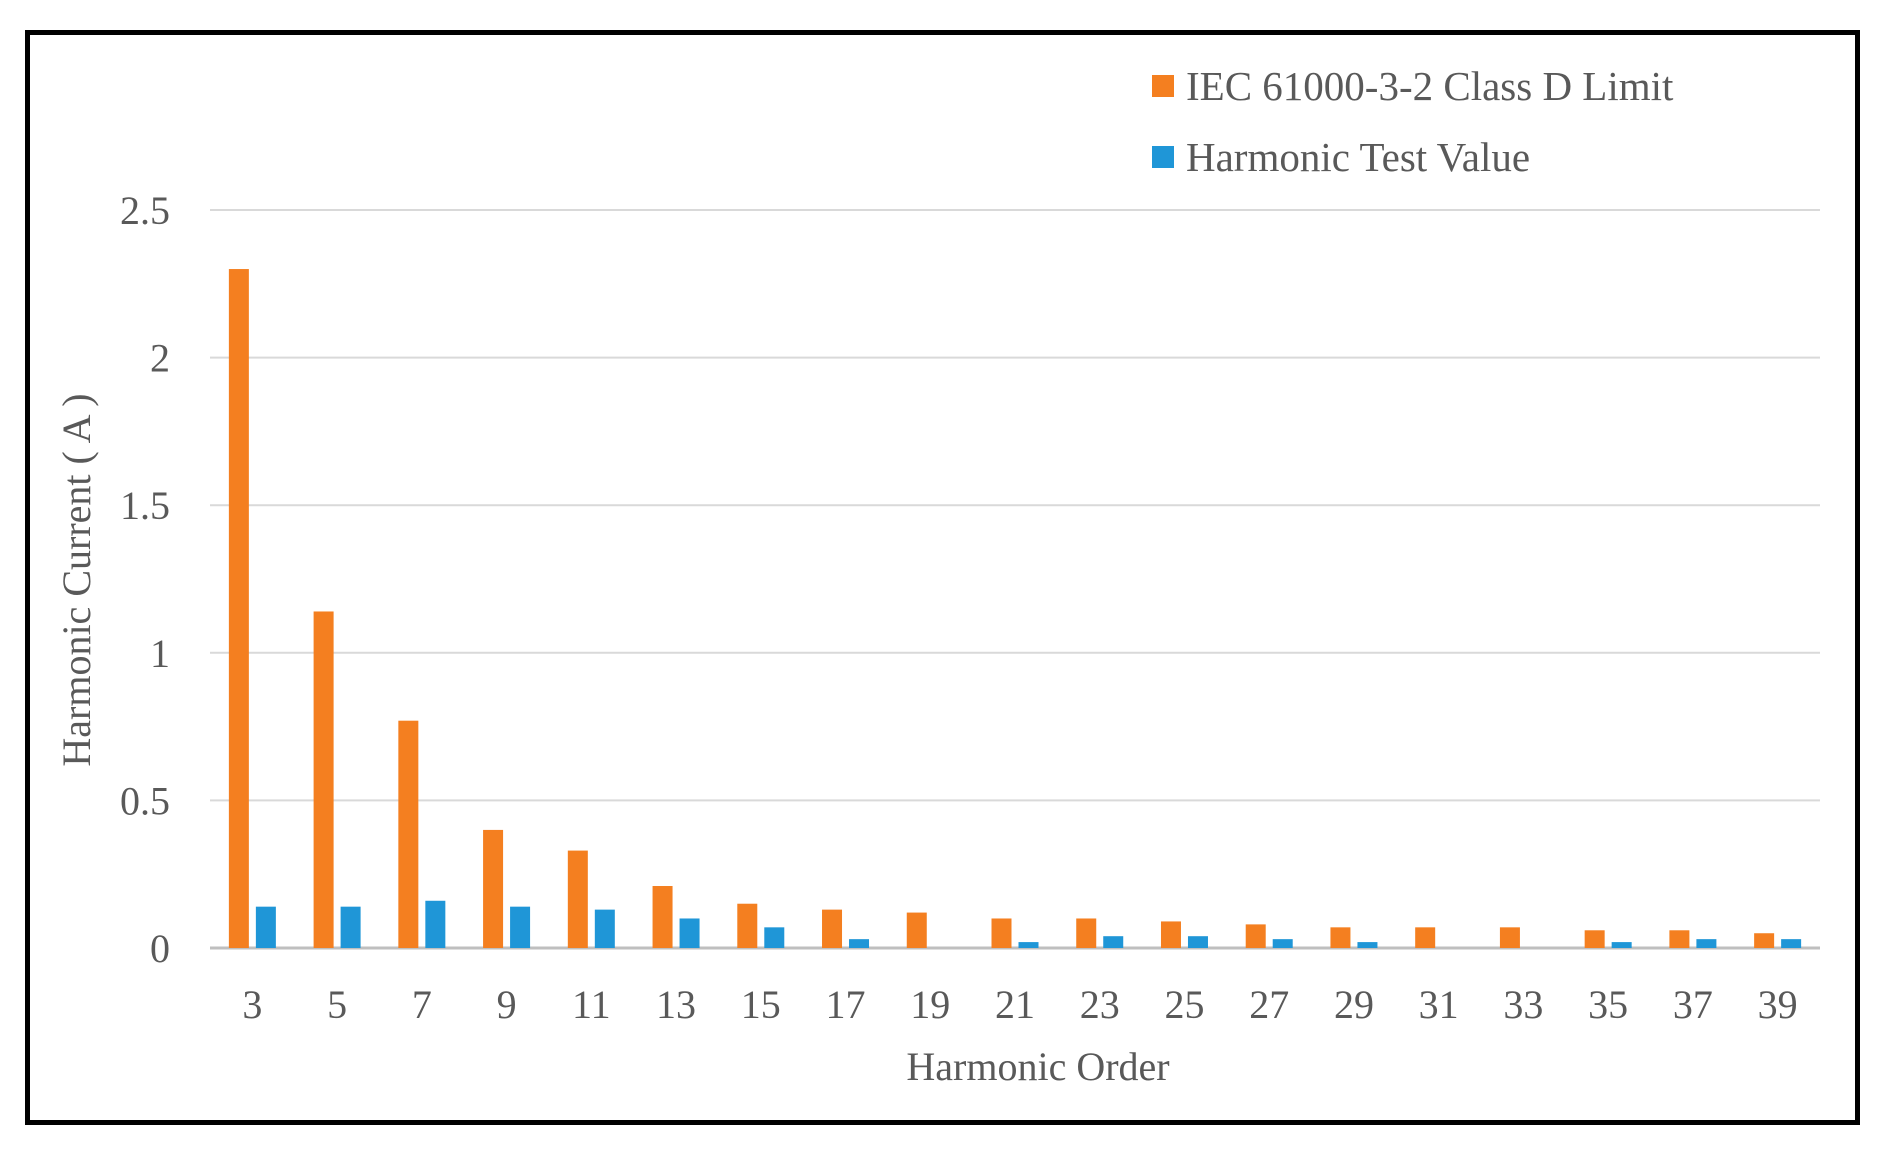 This screenshot has width=1880, height=1151. What do you see at coordinates (145, 210) in the screenshot?
I see `y-tick-label: 2.5` at bounding box center [145, 210].